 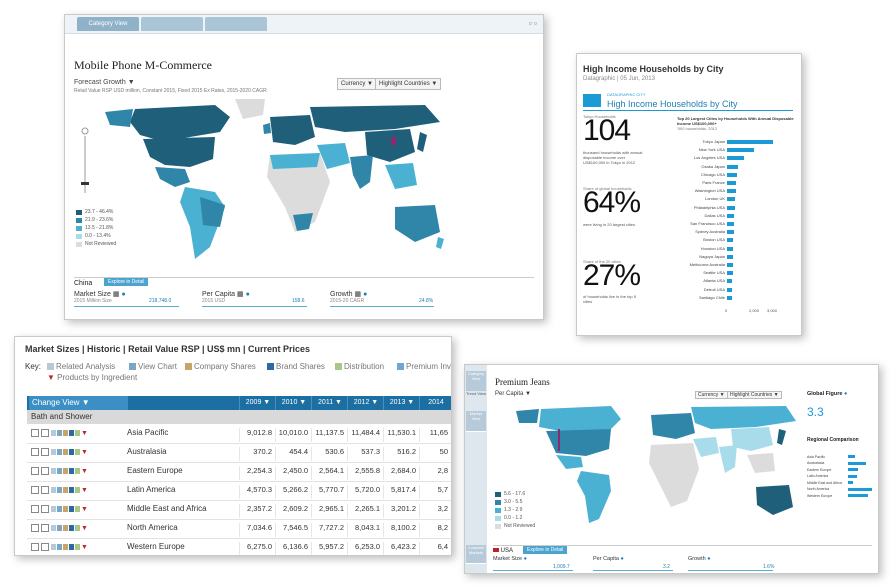 What do you see at coordinates (476, 401) in the screenshot?
I see `side-tab-trend-view: Trend View` at bounding box center [476, 401].